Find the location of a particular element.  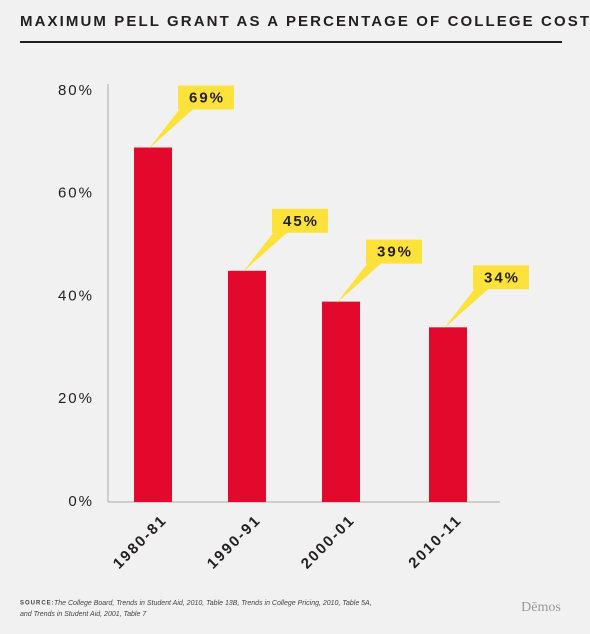

y-tick-label: 0% is located at coordinates (81, 501).